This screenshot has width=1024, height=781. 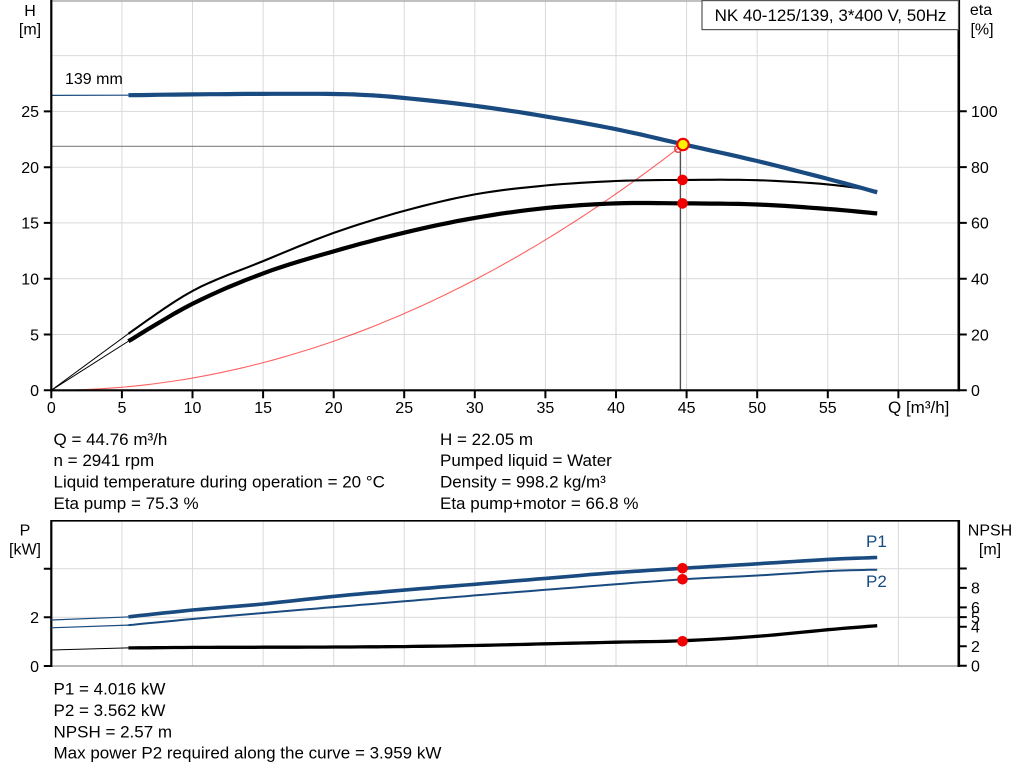 What do you see at coordinates (918, 407) in the screenshot?
I see `svg-text: Q [m³/h]` at bounding box center [918, 407].